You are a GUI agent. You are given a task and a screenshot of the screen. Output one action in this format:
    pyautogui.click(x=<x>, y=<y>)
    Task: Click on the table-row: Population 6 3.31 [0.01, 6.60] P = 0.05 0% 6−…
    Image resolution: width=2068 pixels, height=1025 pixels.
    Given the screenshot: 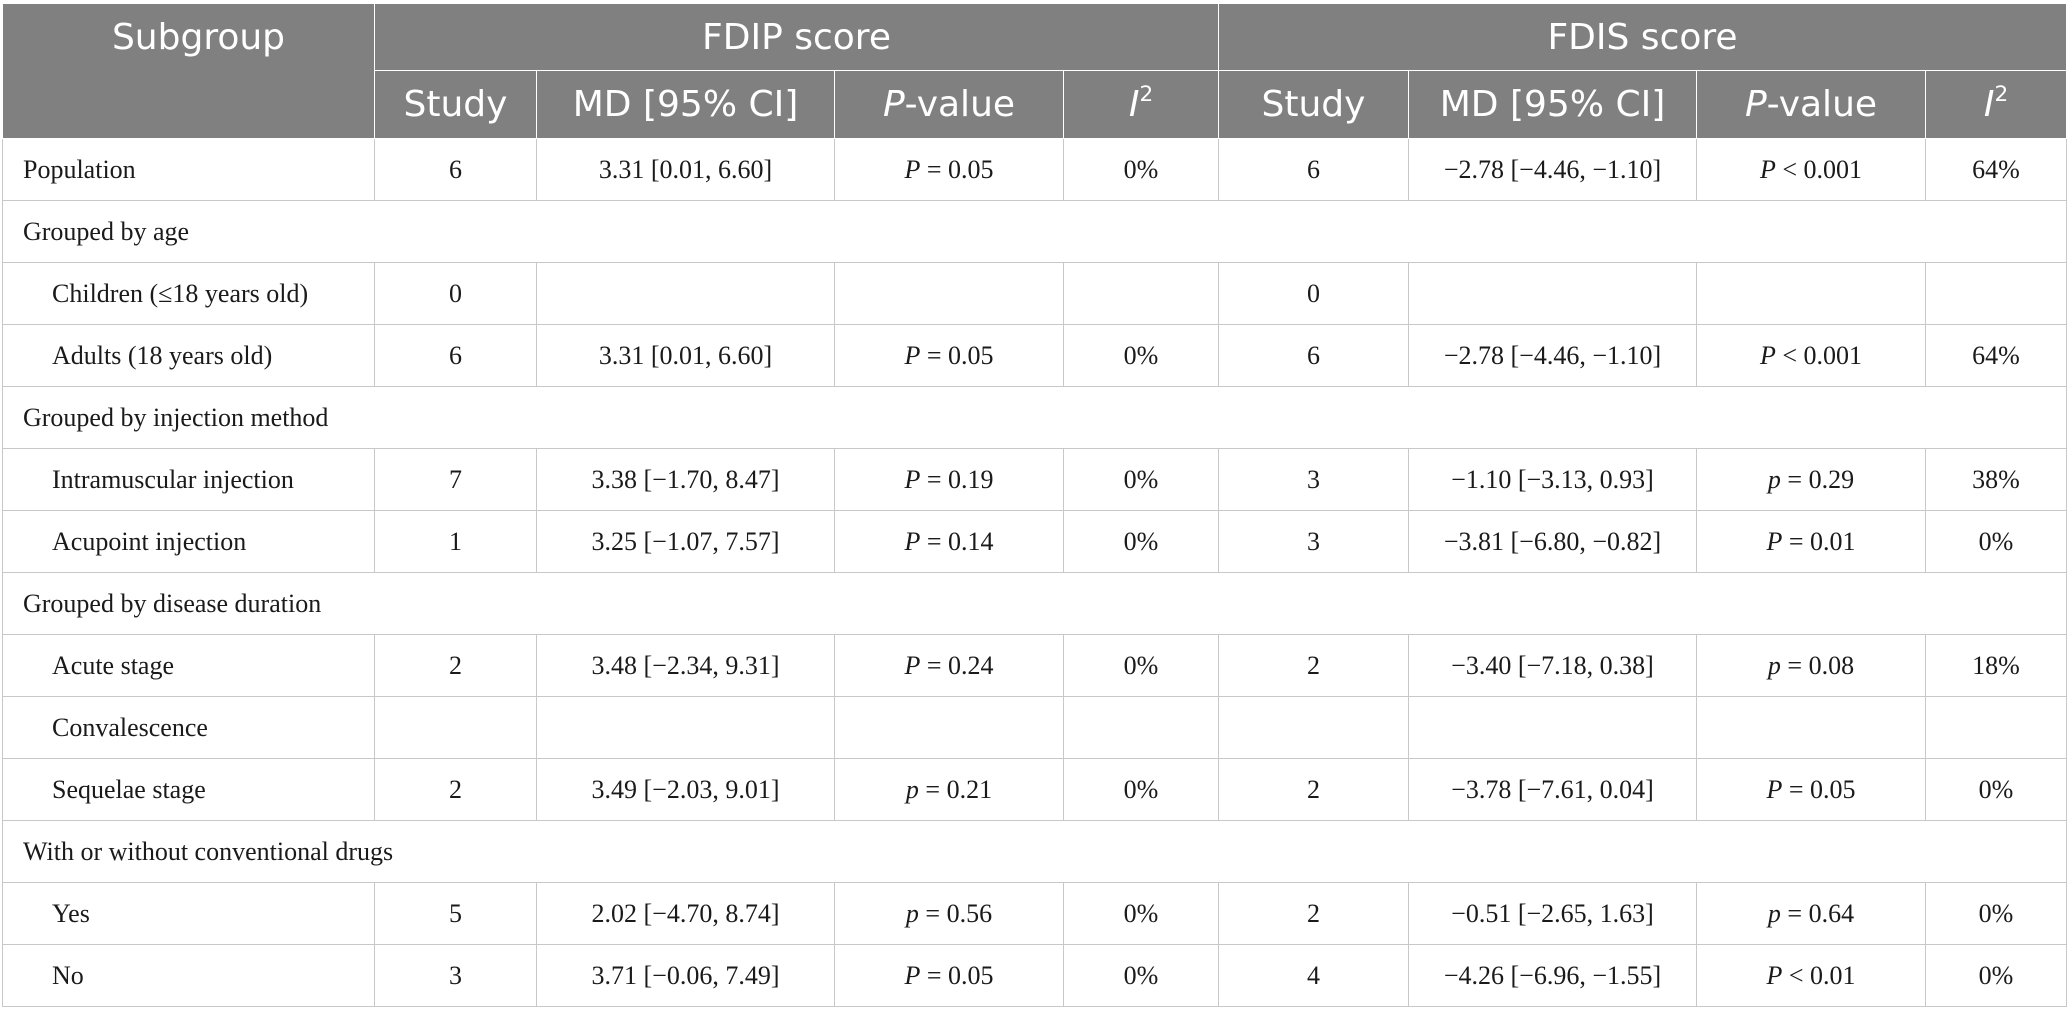 What is the action you would take?
    pyautogui.click(x=1035, y=169)
    